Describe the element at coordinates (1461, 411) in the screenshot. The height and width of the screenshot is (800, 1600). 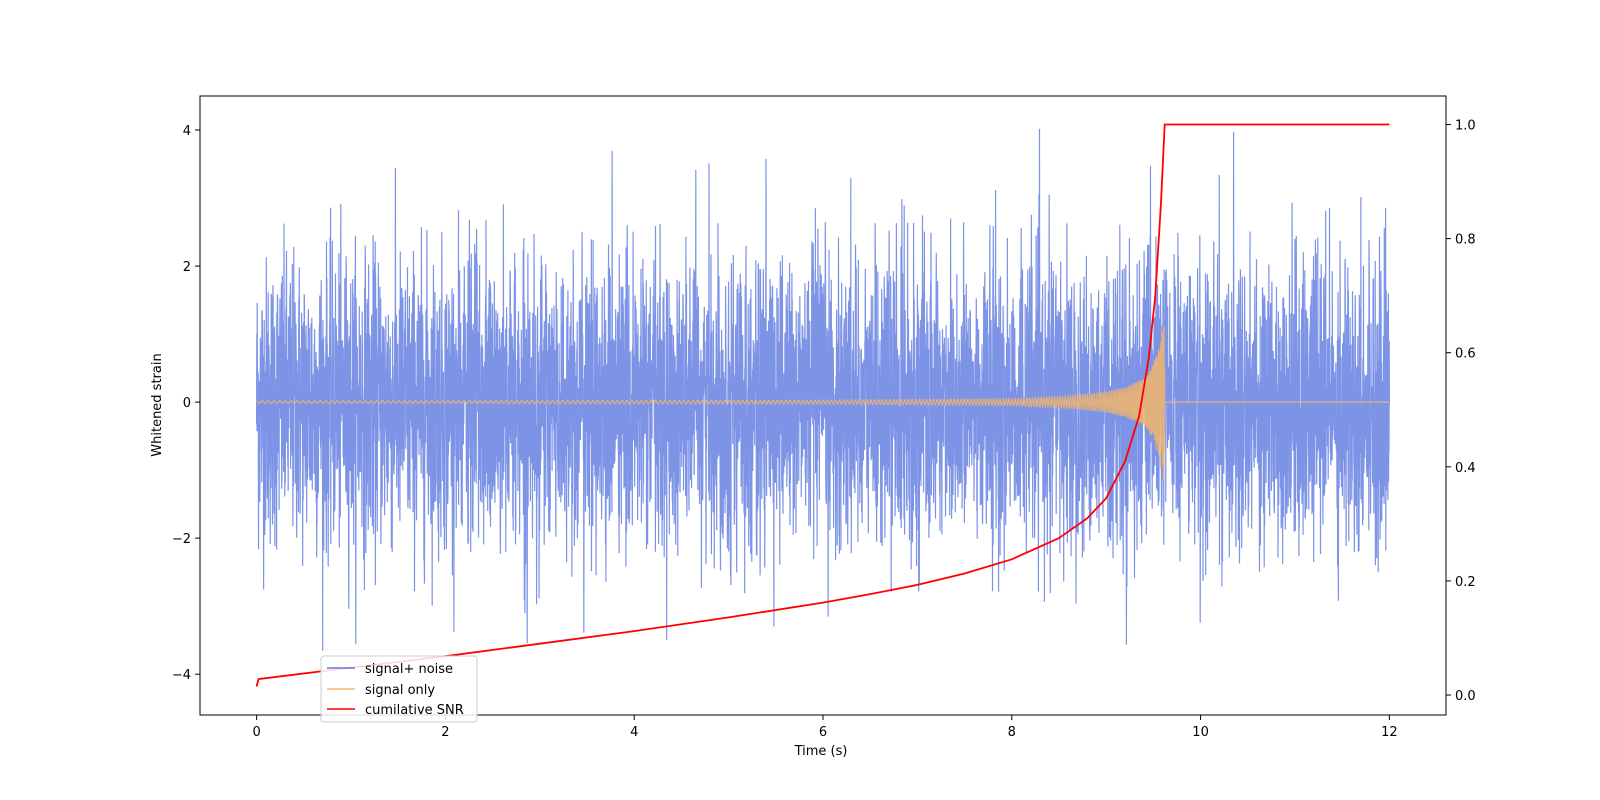
I see `y-axis-right: 1.0 0.8 0.6 0.4 0.2 0.0` at that location.